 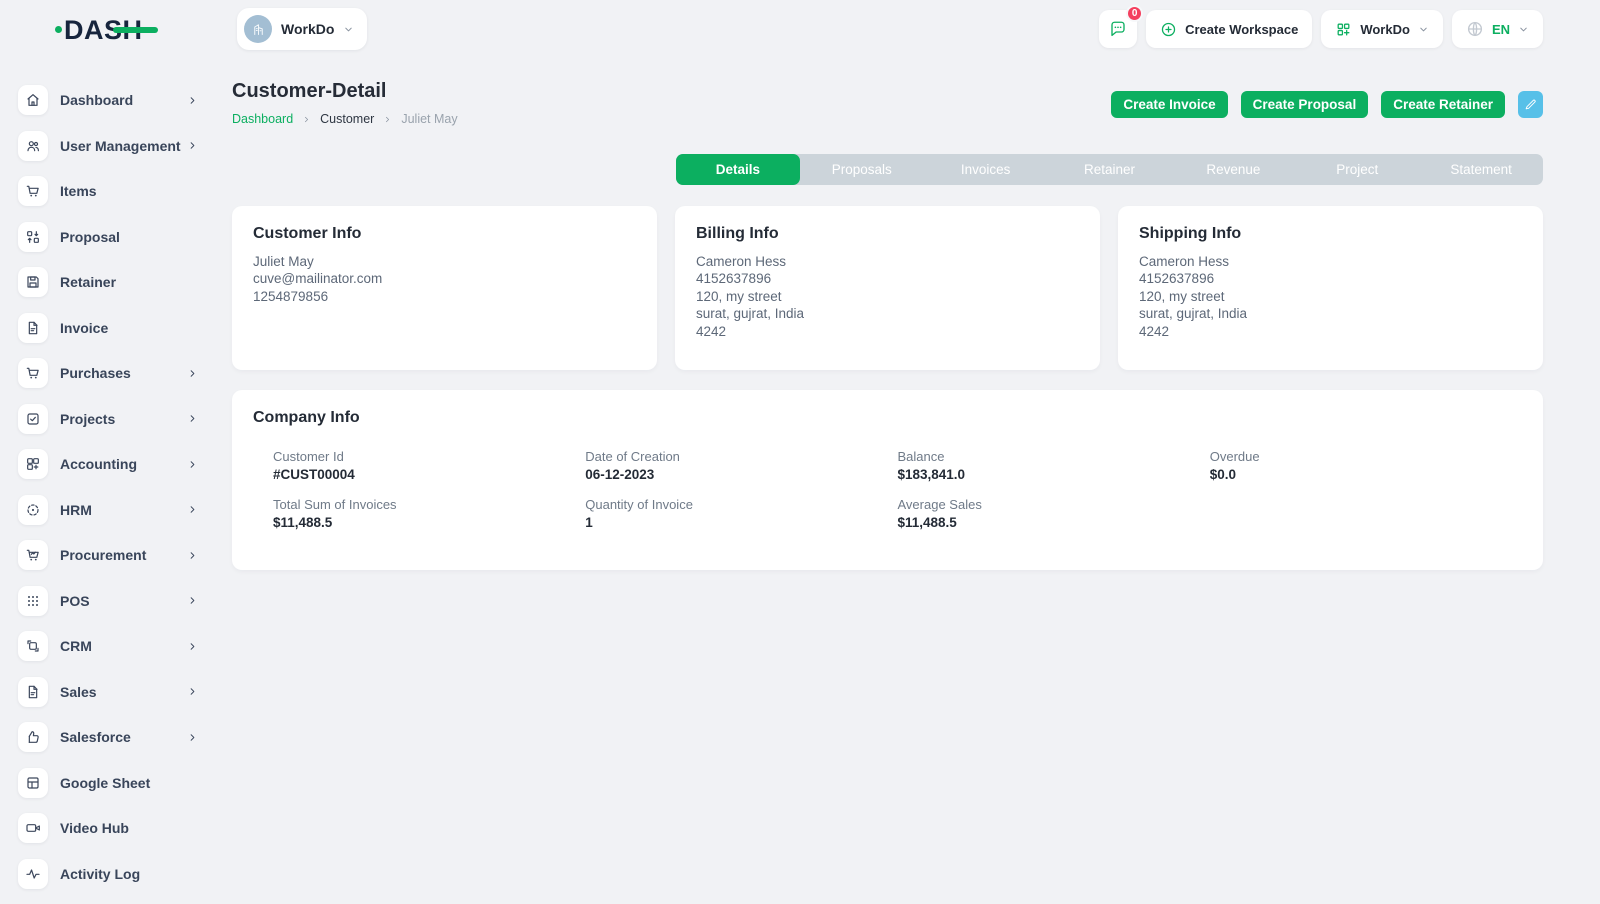 I want to click on users-icon, so click(x=33, y=145).